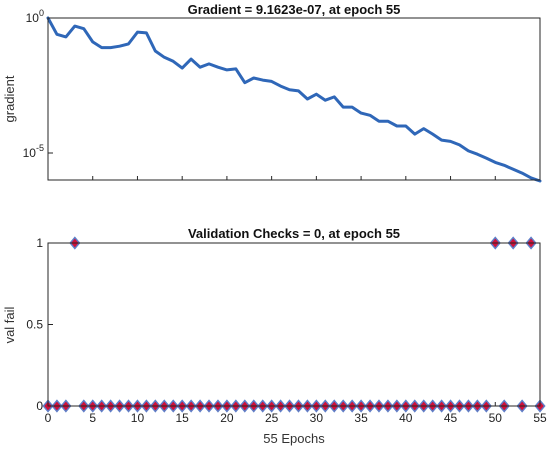 The image size is (550, 449). What do you see at coordinates (35, 16) in the screenshot?
I see `gradient-ytick-label: 10⁰` at bounding box center [35, 16].